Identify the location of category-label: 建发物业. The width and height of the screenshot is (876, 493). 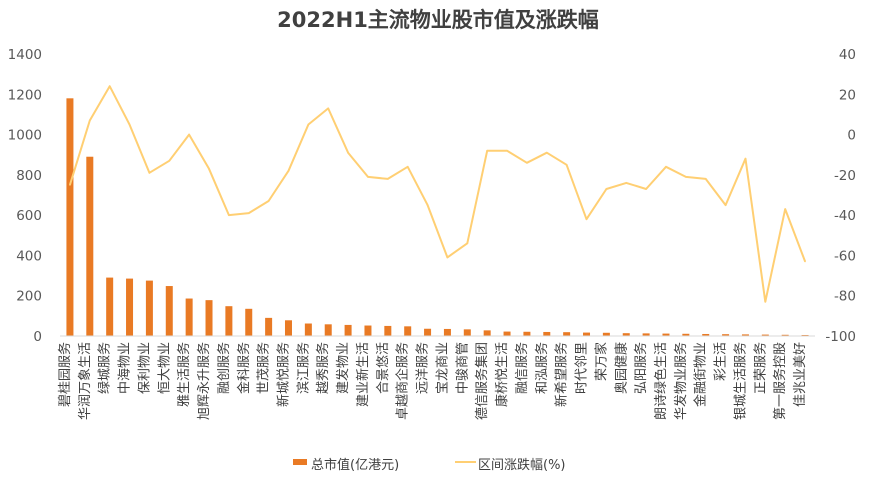
(343, 368).